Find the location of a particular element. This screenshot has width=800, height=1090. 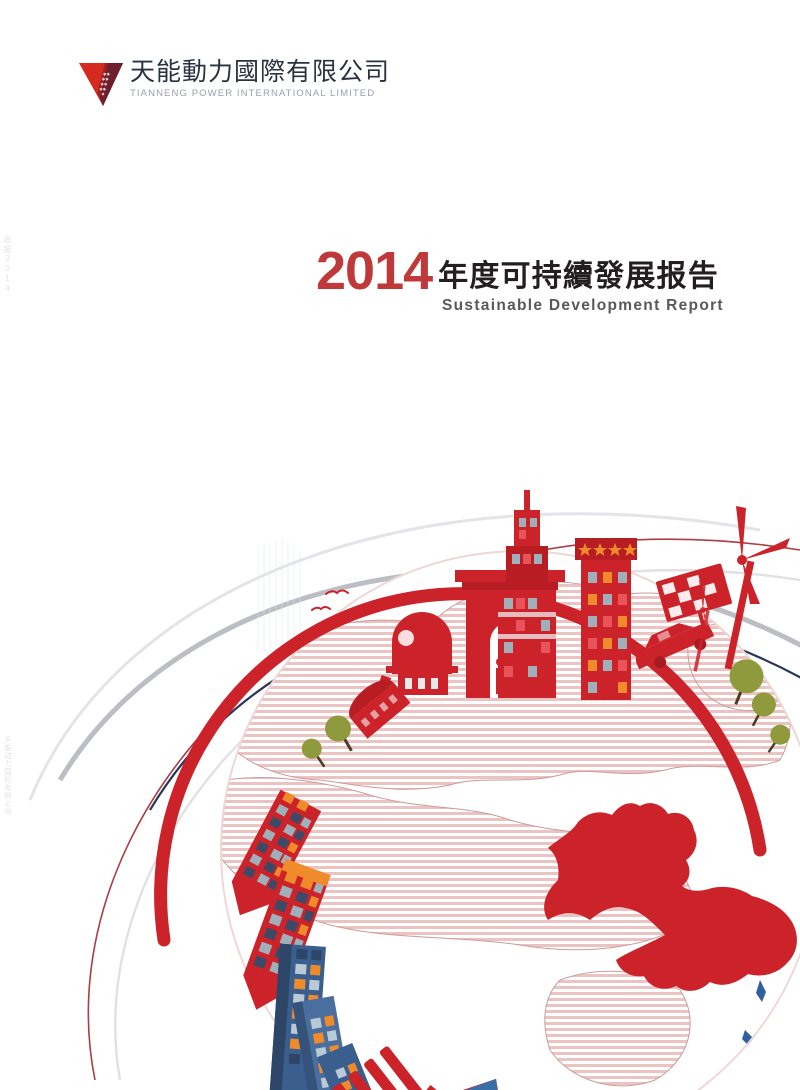

background-hatch is located at coordinates (279, 599).